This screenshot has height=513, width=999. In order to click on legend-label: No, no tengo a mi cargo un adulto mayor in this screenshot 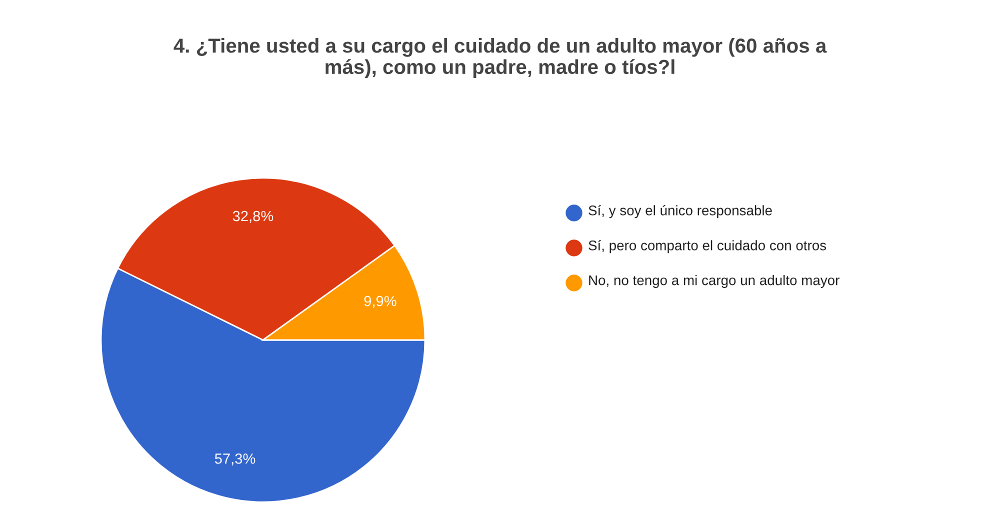, I will do `click(714, 281)`.